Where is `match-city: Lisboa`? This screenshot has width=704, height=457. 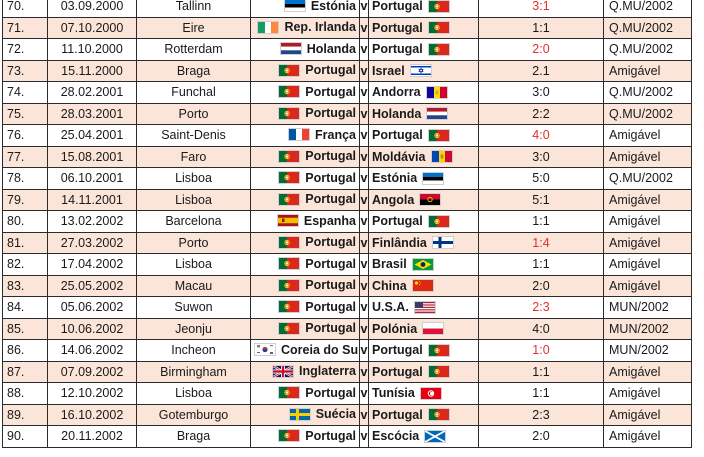 match-city: Lisboa is located at coordinates (193, 199).